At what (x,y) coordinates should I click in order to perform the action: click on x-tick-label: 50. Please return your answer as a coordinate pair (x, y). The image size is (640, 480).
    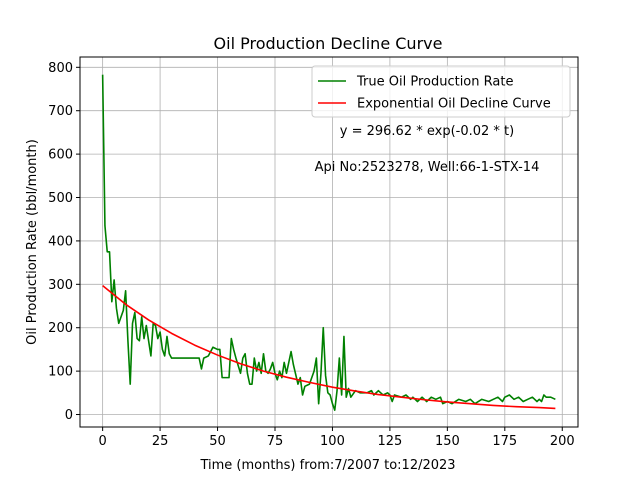
    Looking at the image, I should click on (217, 441).